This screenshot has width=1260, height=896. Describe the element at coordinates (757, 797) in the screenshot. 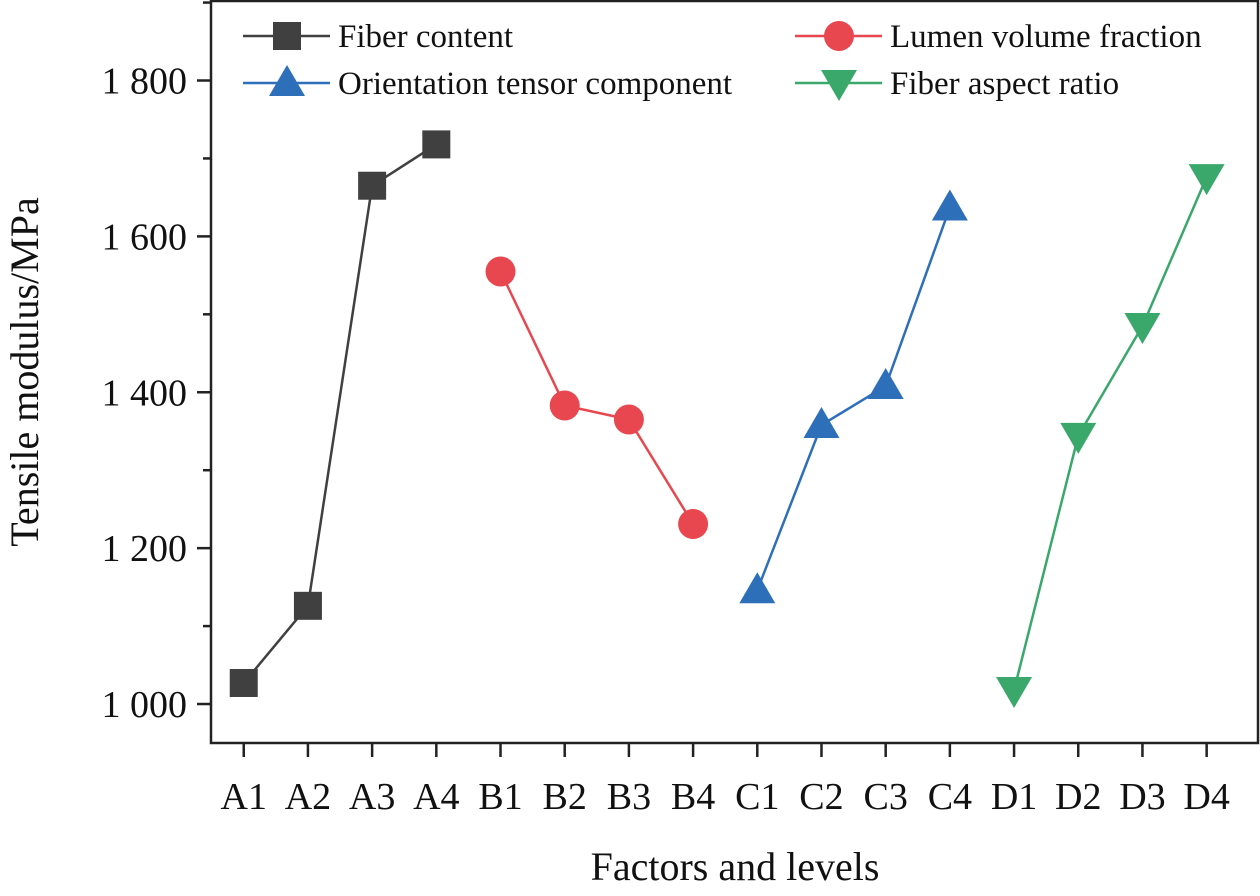

I see `x-tick-label: C1` at that location.